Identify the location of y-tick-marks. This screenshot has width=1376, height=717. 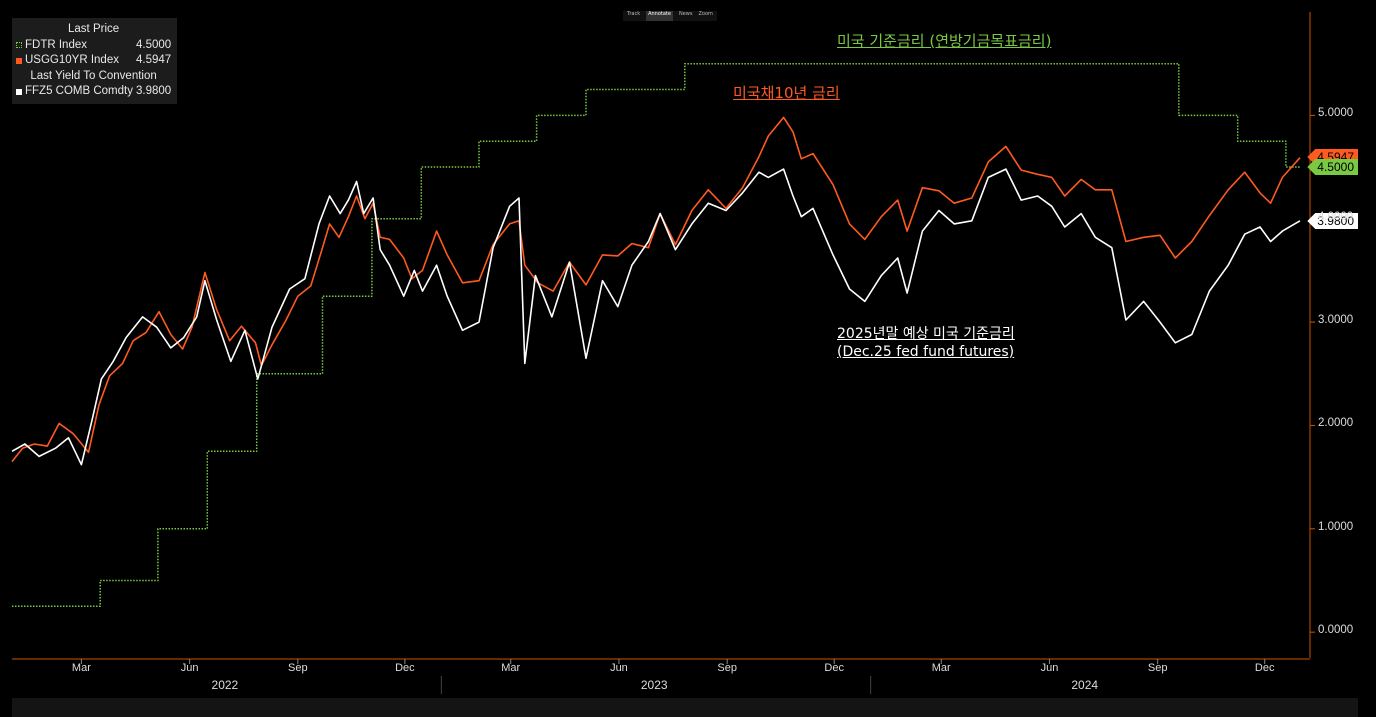
(1312, 373).